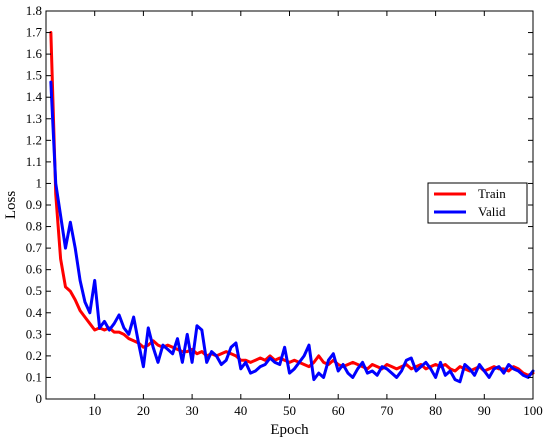 The width and height of the screenshot is (550, 443). I want to click on y-tick-label: 1.4, so click(34, 96).